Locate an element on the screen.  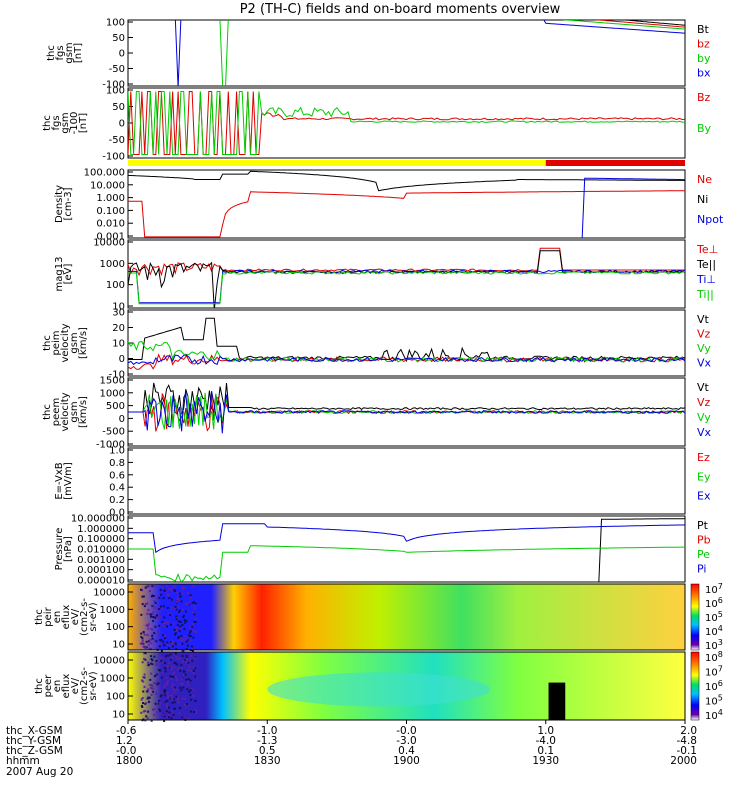
x-tick-gsm-y: -1.3 is located at coordinates (267, 741).